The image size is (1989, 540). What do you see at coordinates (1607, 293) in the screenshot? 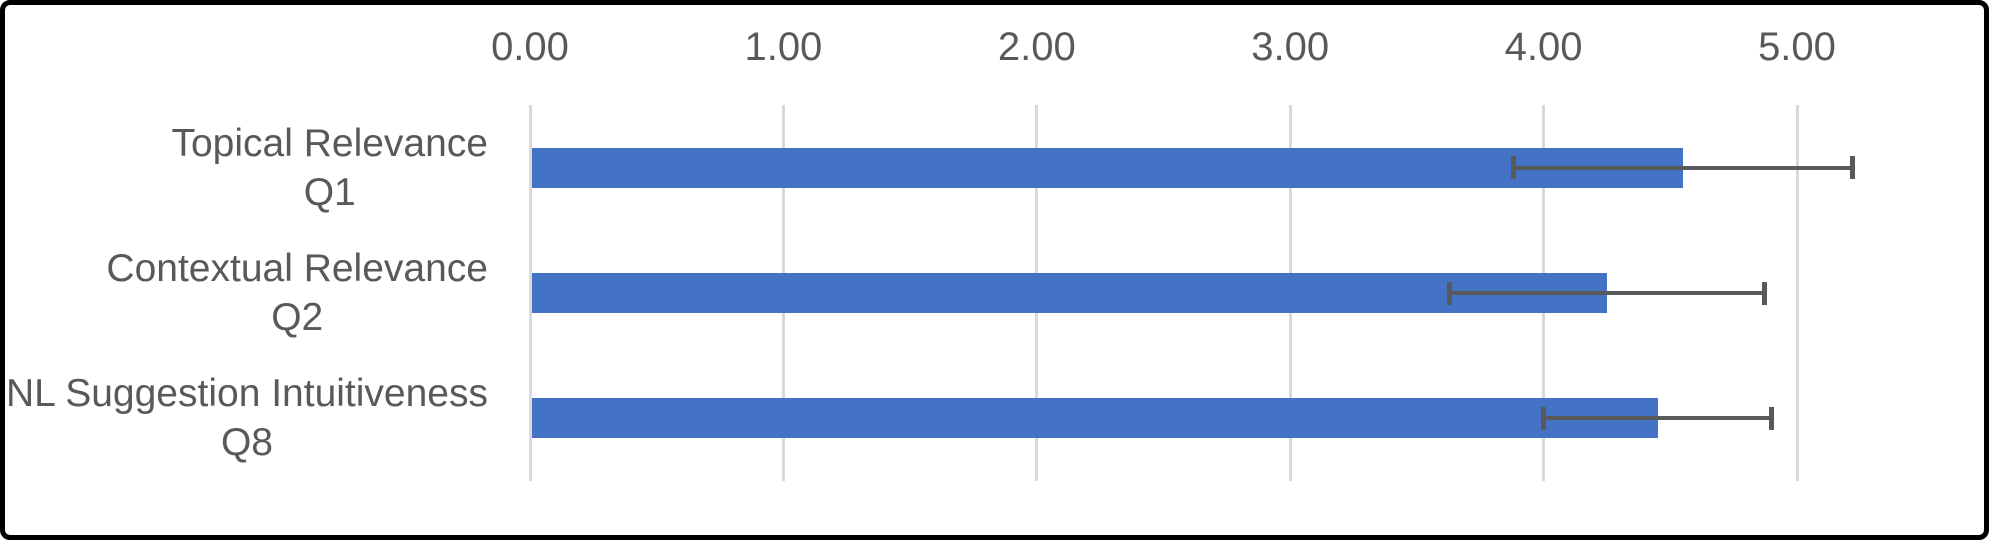
I see `error-bar-q2` at bounding box center [1607, 293].